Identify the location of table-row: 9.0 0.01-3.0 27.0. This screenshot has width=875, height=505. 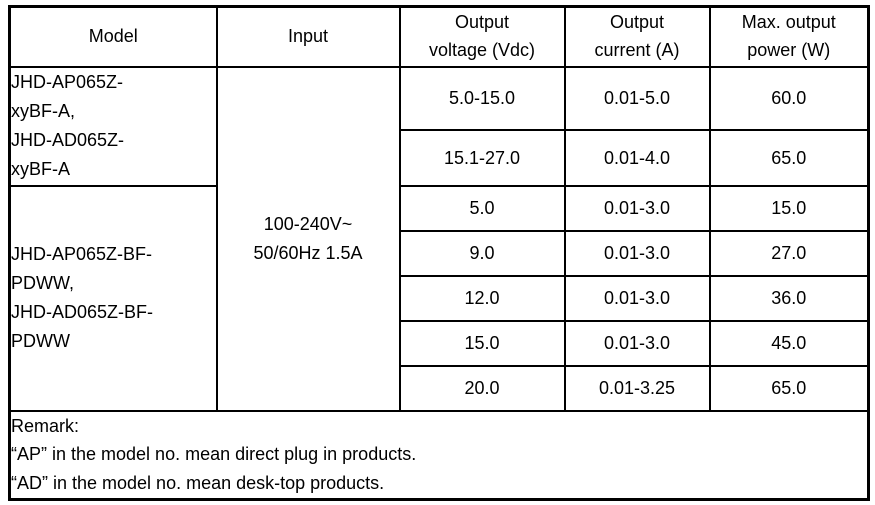
(440, 253).